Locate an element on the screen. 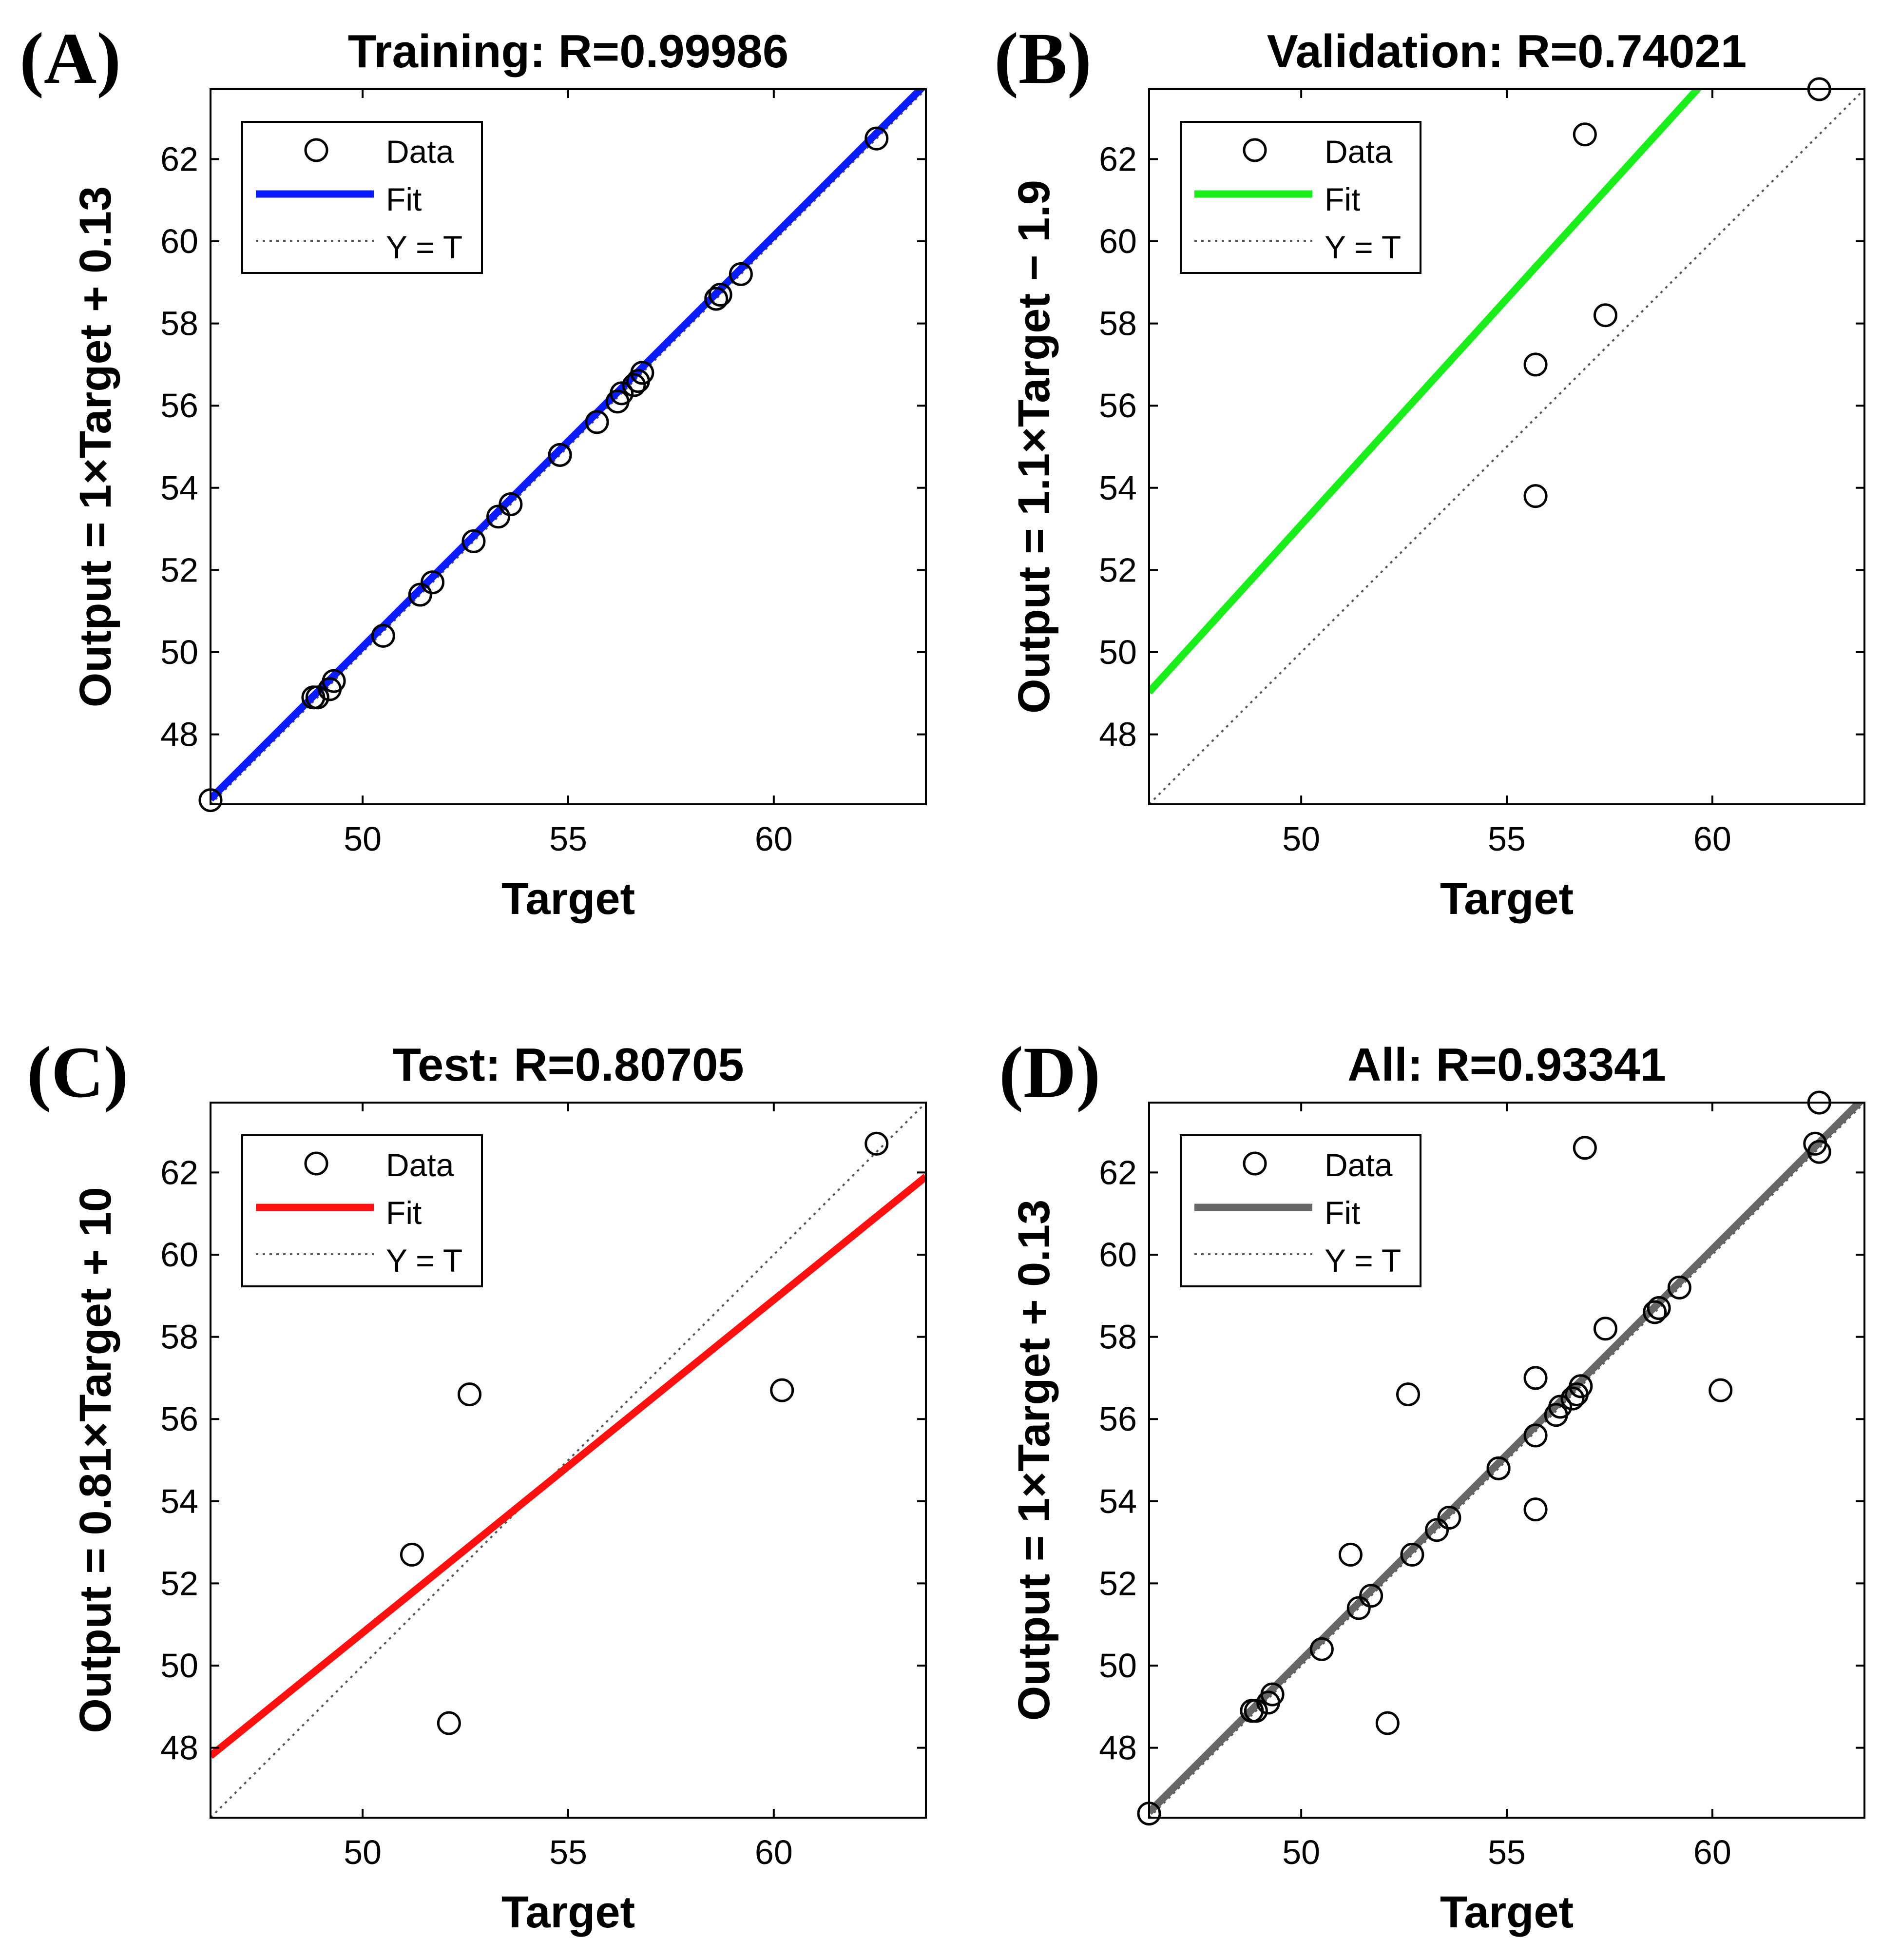  chart-title: Training: R=0.99986 is located at coordinates (568, 52).